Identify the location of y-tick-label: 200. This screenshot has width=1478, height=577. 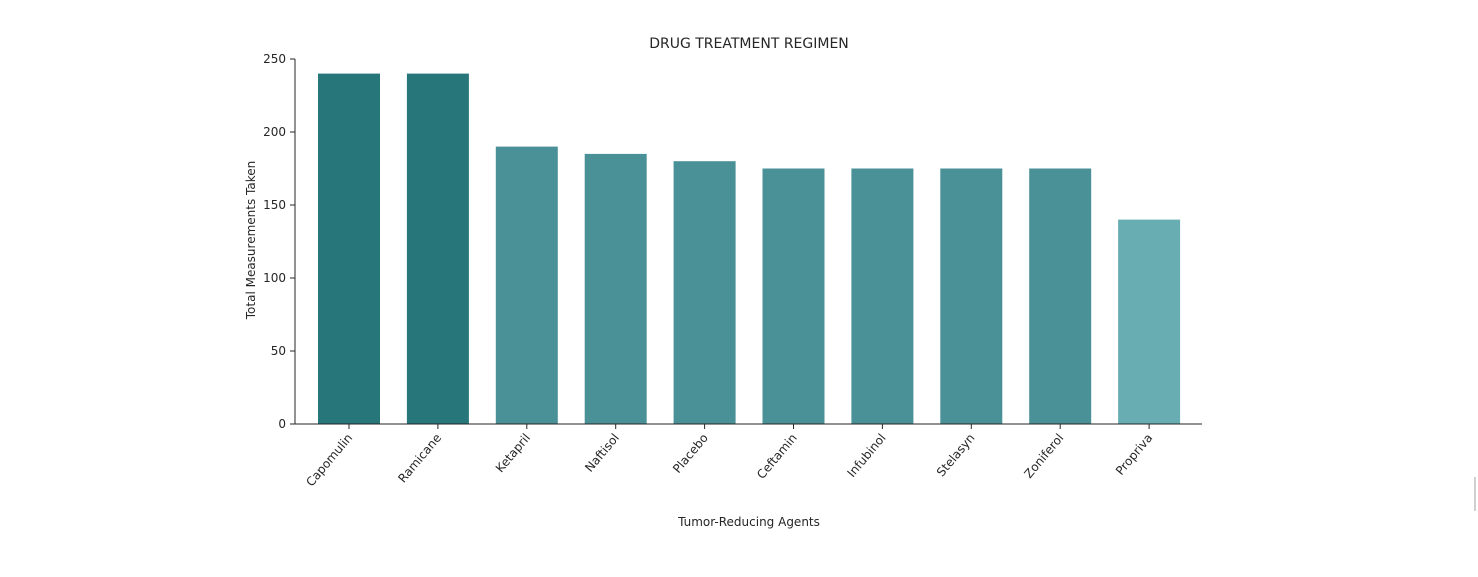
(274, 132).